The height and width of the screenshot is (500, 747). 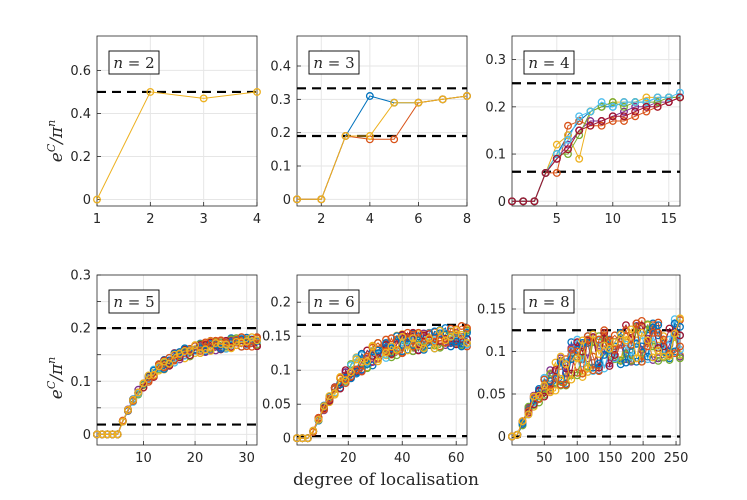 What do you see at coordinates (582, 370) in the screenshot?
I see `panel-6: 50 100 150 200 250 0 0.05 0.1 0.15 n = 8` at bounding box center [582, 370].